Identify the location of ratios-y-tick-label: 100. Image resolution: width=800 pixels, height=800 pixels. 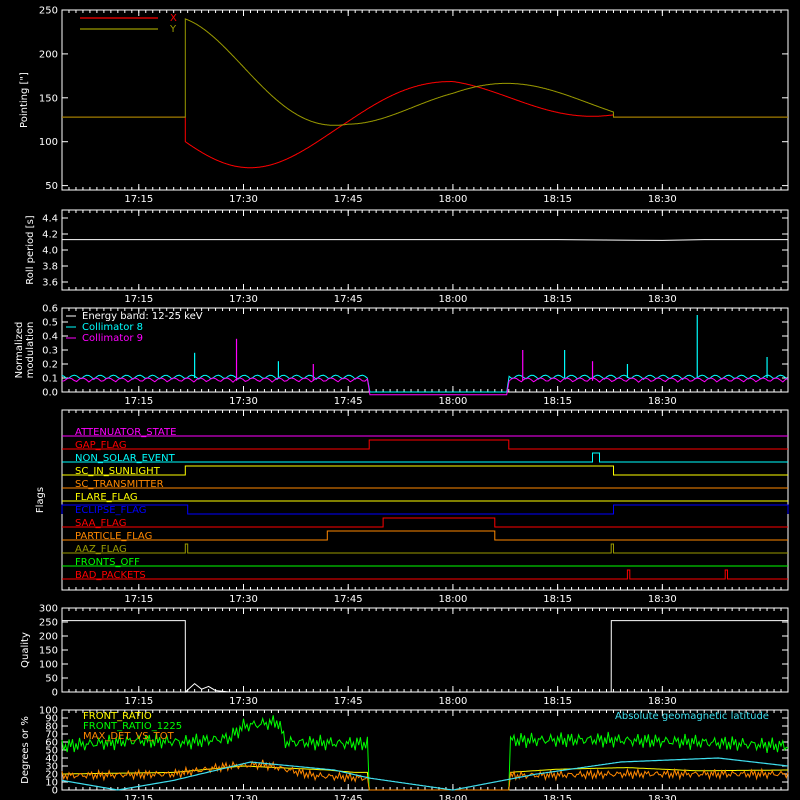
(48, 711).